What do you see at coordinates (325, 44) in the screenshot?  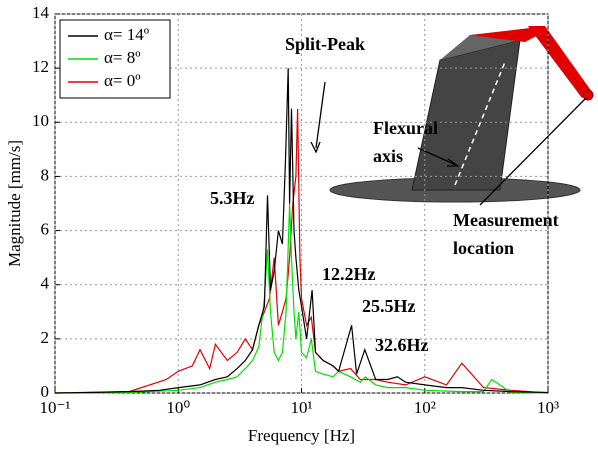 I see `annotation: Split-Peak` at bounding box center [325, 44].